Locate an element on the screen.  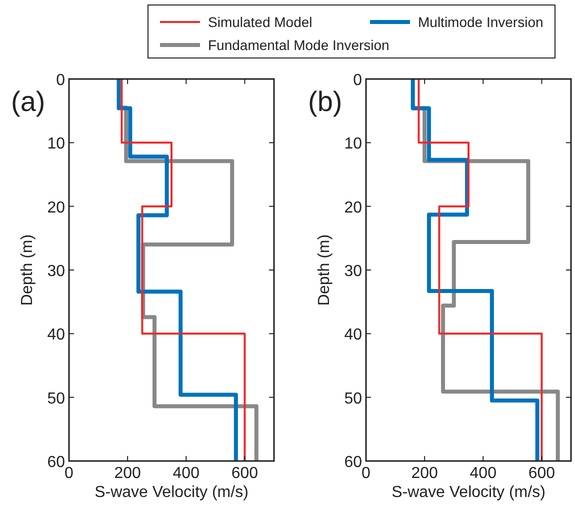
chart-title: (b) is located at coordinates (325, 101).